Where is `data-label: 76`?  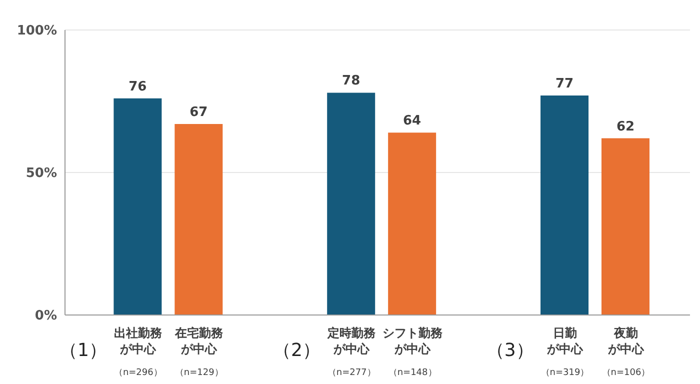
data-label: 76 is located at coordinates (137, 86).